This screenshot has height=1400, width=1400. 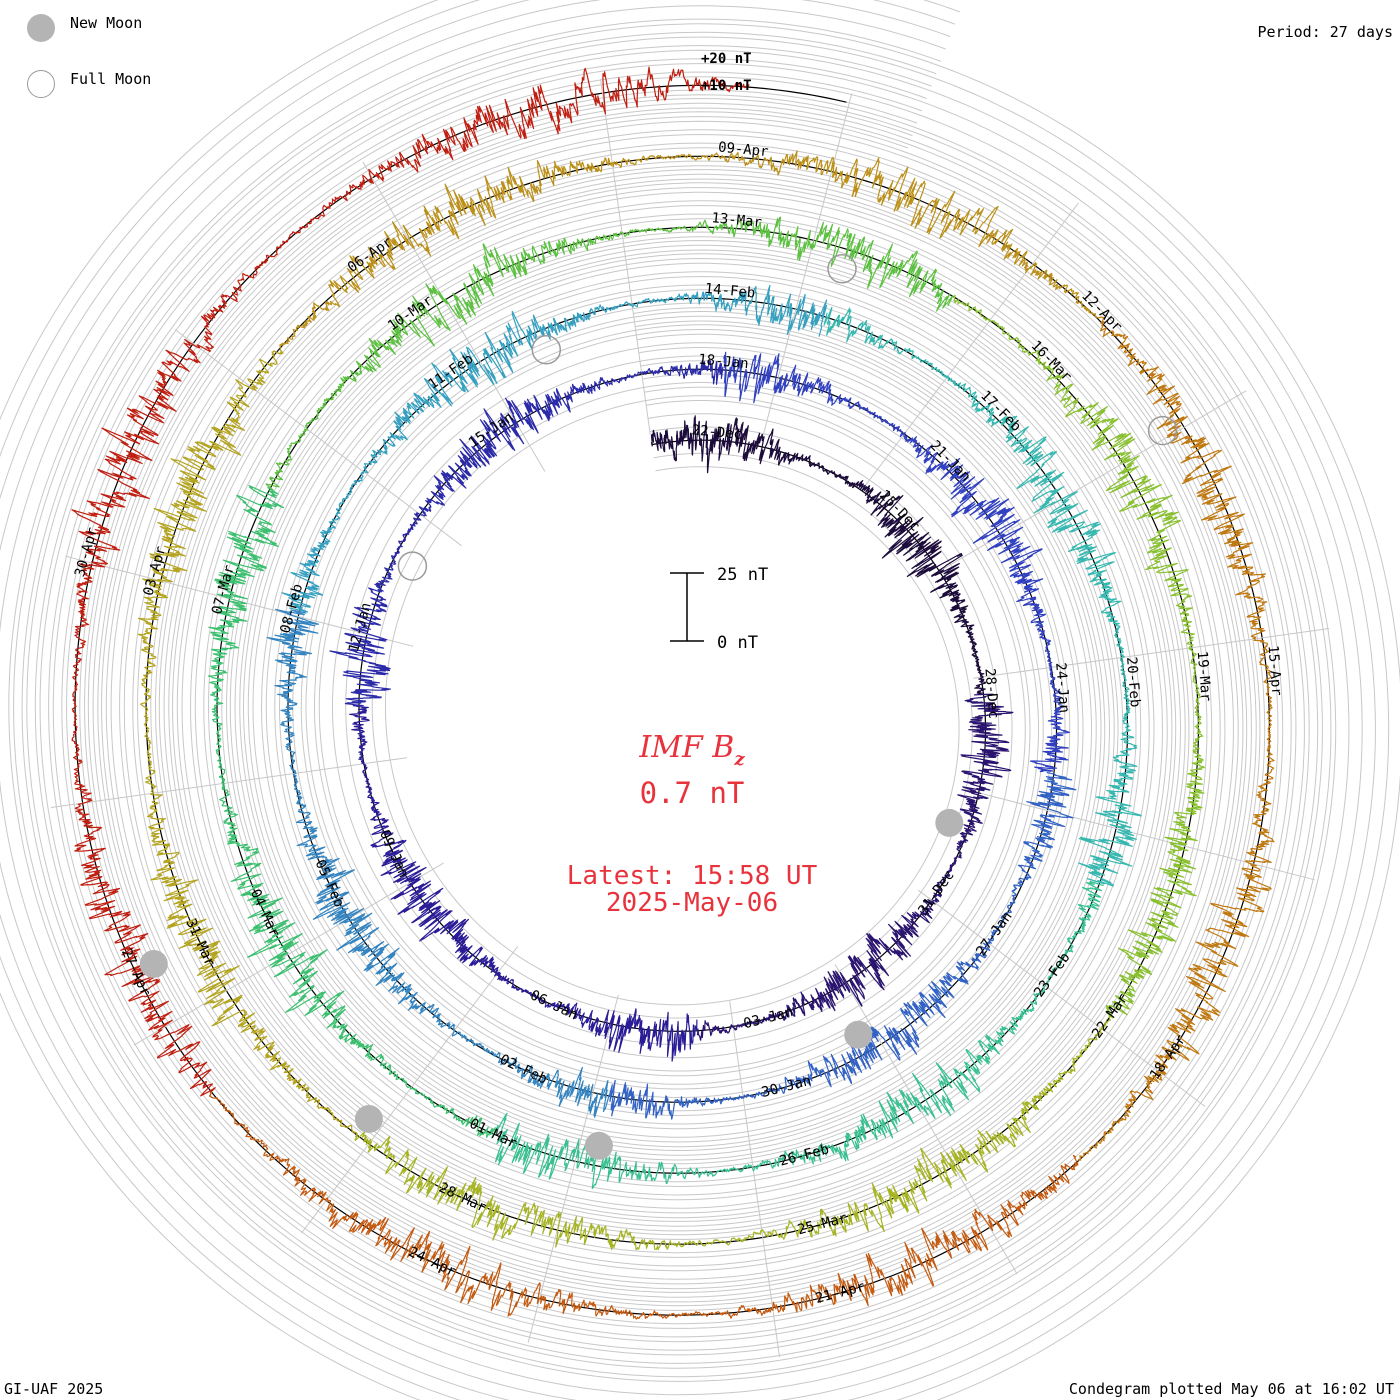 I want to click on outer-label-10: +10 nT, so click(x=726, y=86).